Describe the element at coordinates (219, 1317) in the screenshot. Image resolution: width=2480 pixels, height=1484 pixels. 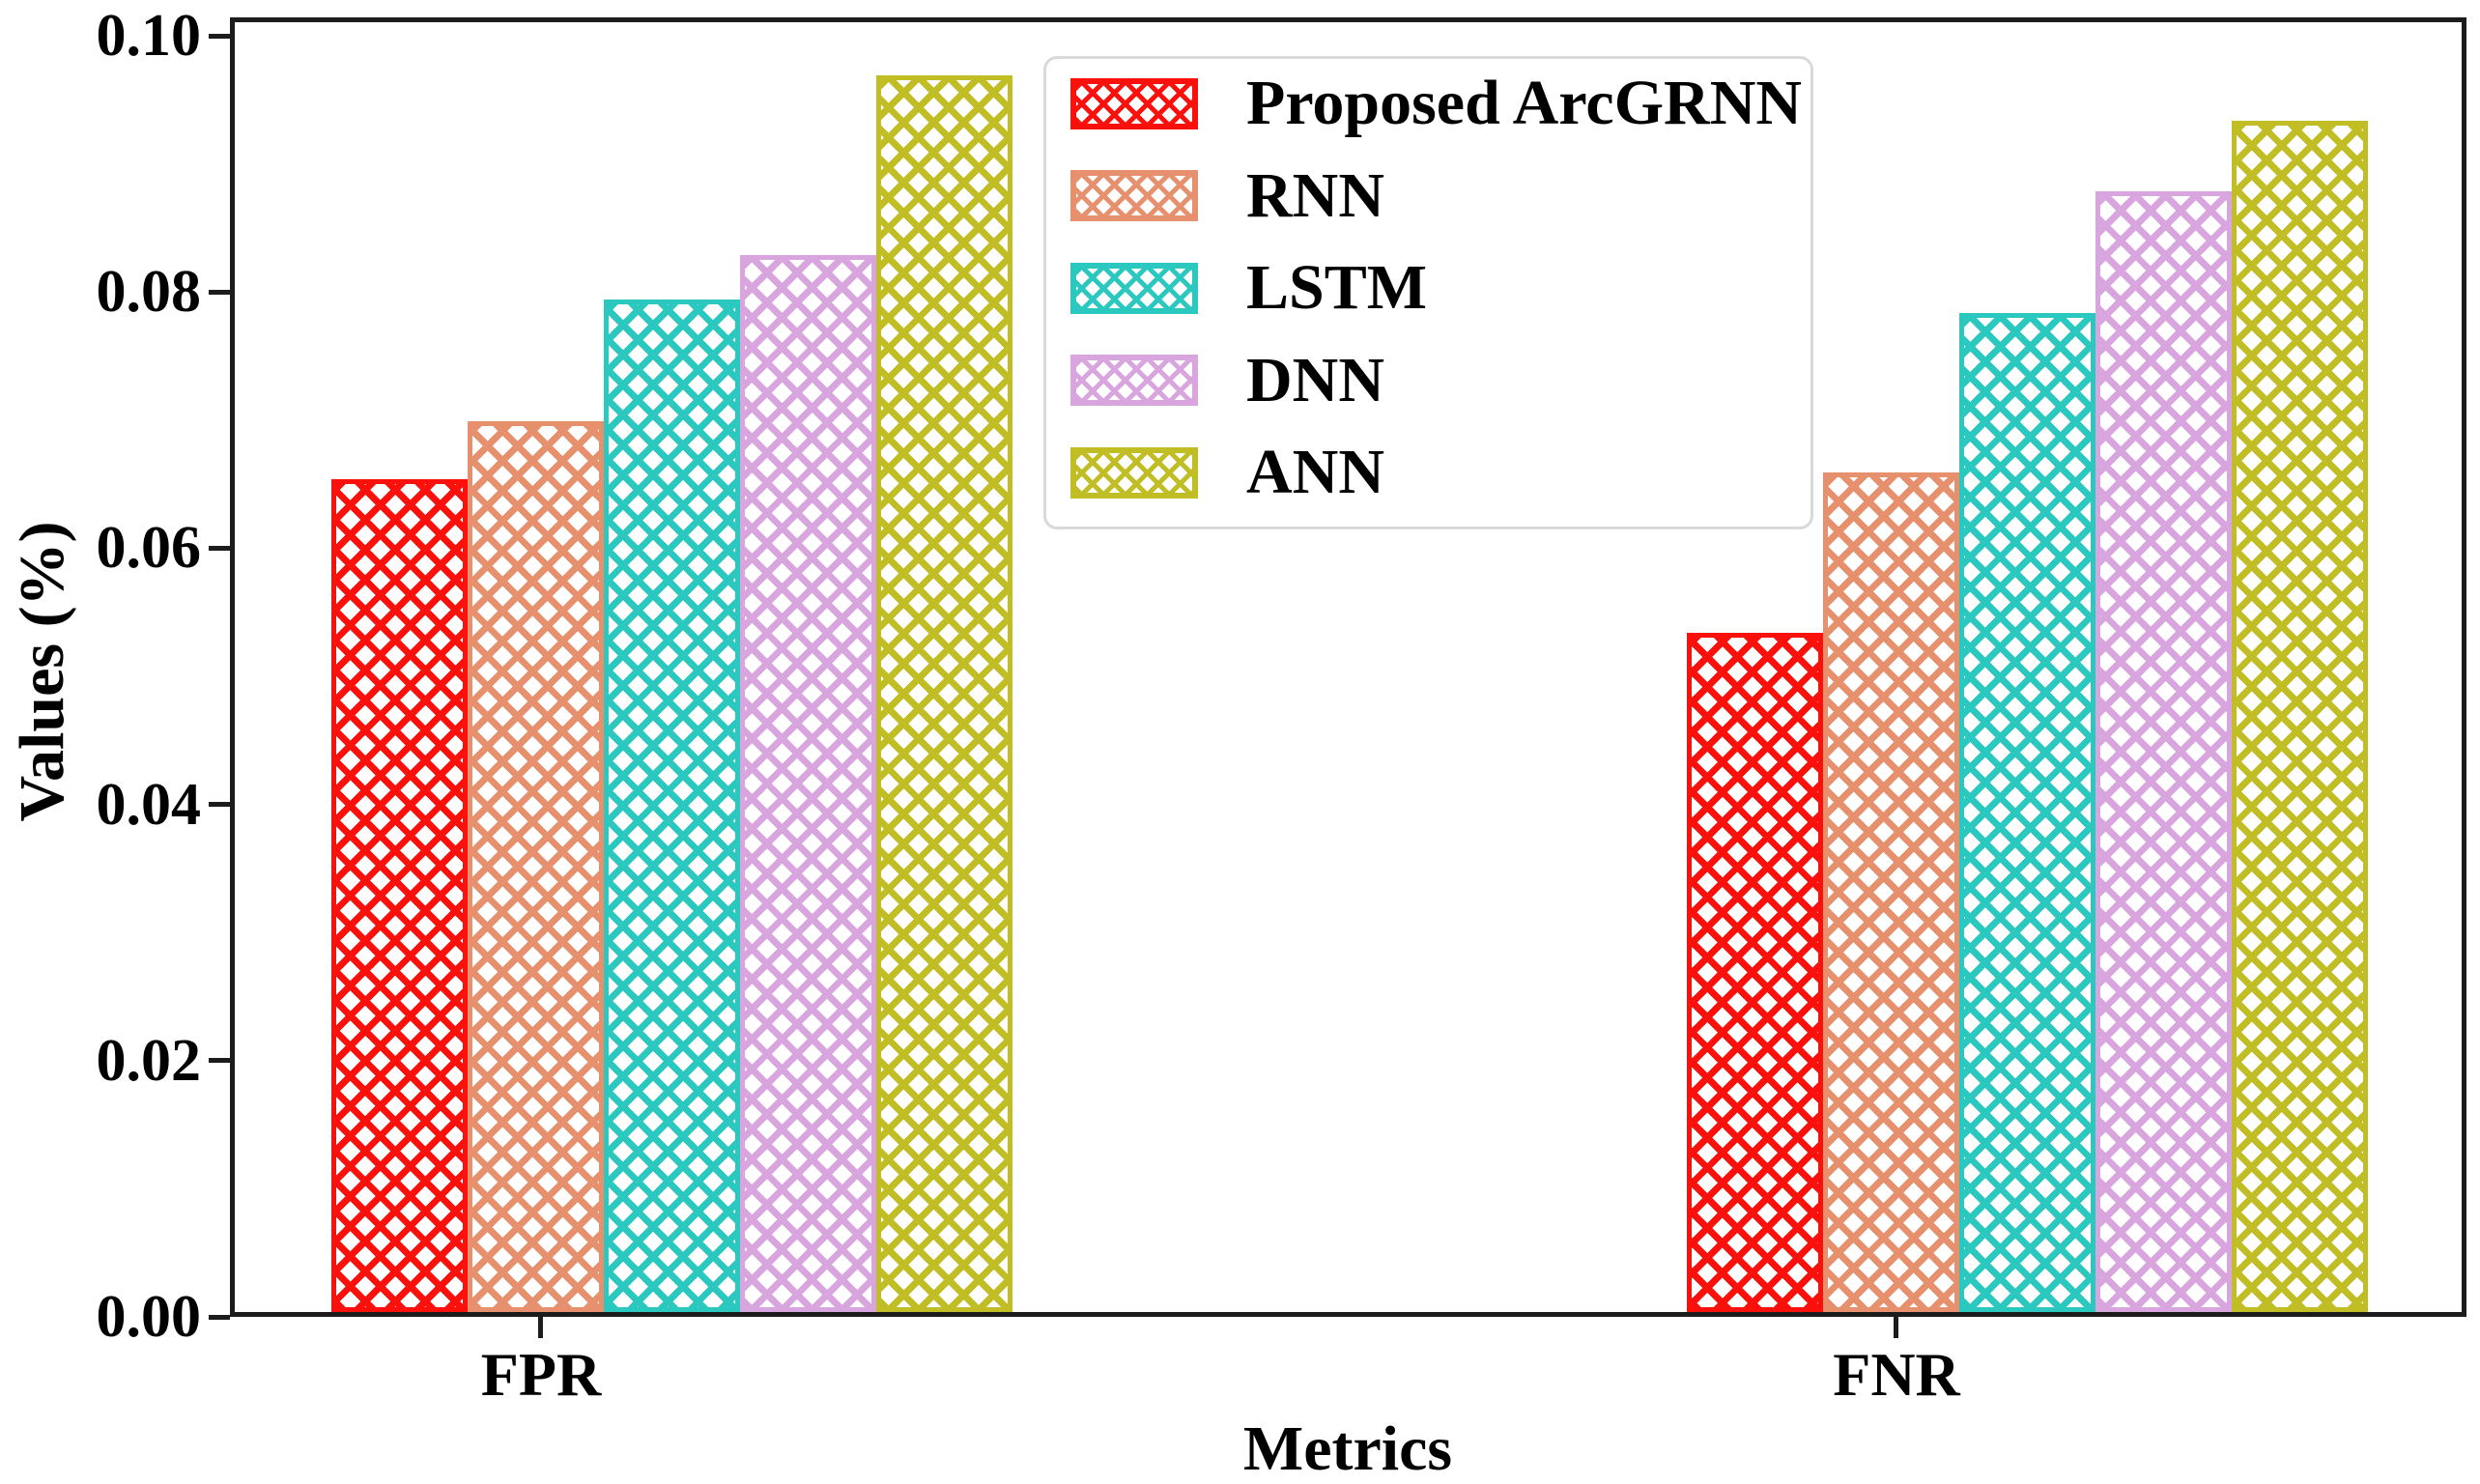
I see `y-tick-mark-0.00` at that location.